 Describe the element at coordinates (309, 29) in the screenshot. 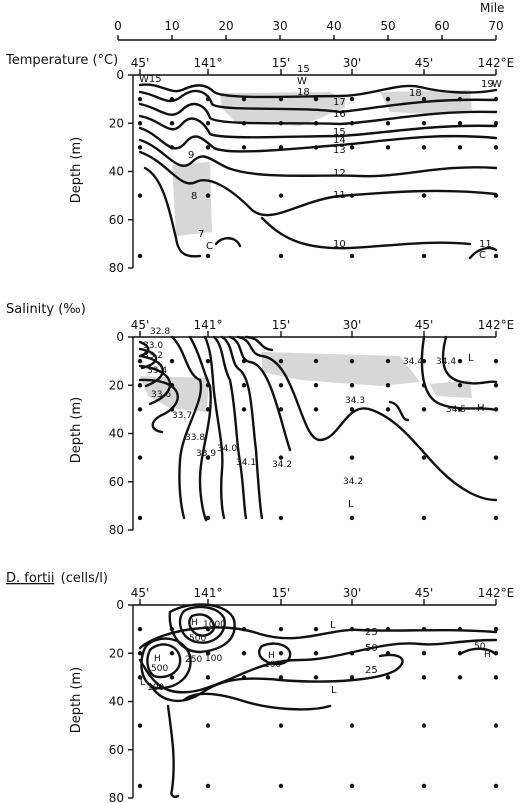

I see `mile-ticks: 0 10 20 30 40 50 60 70` at that location.